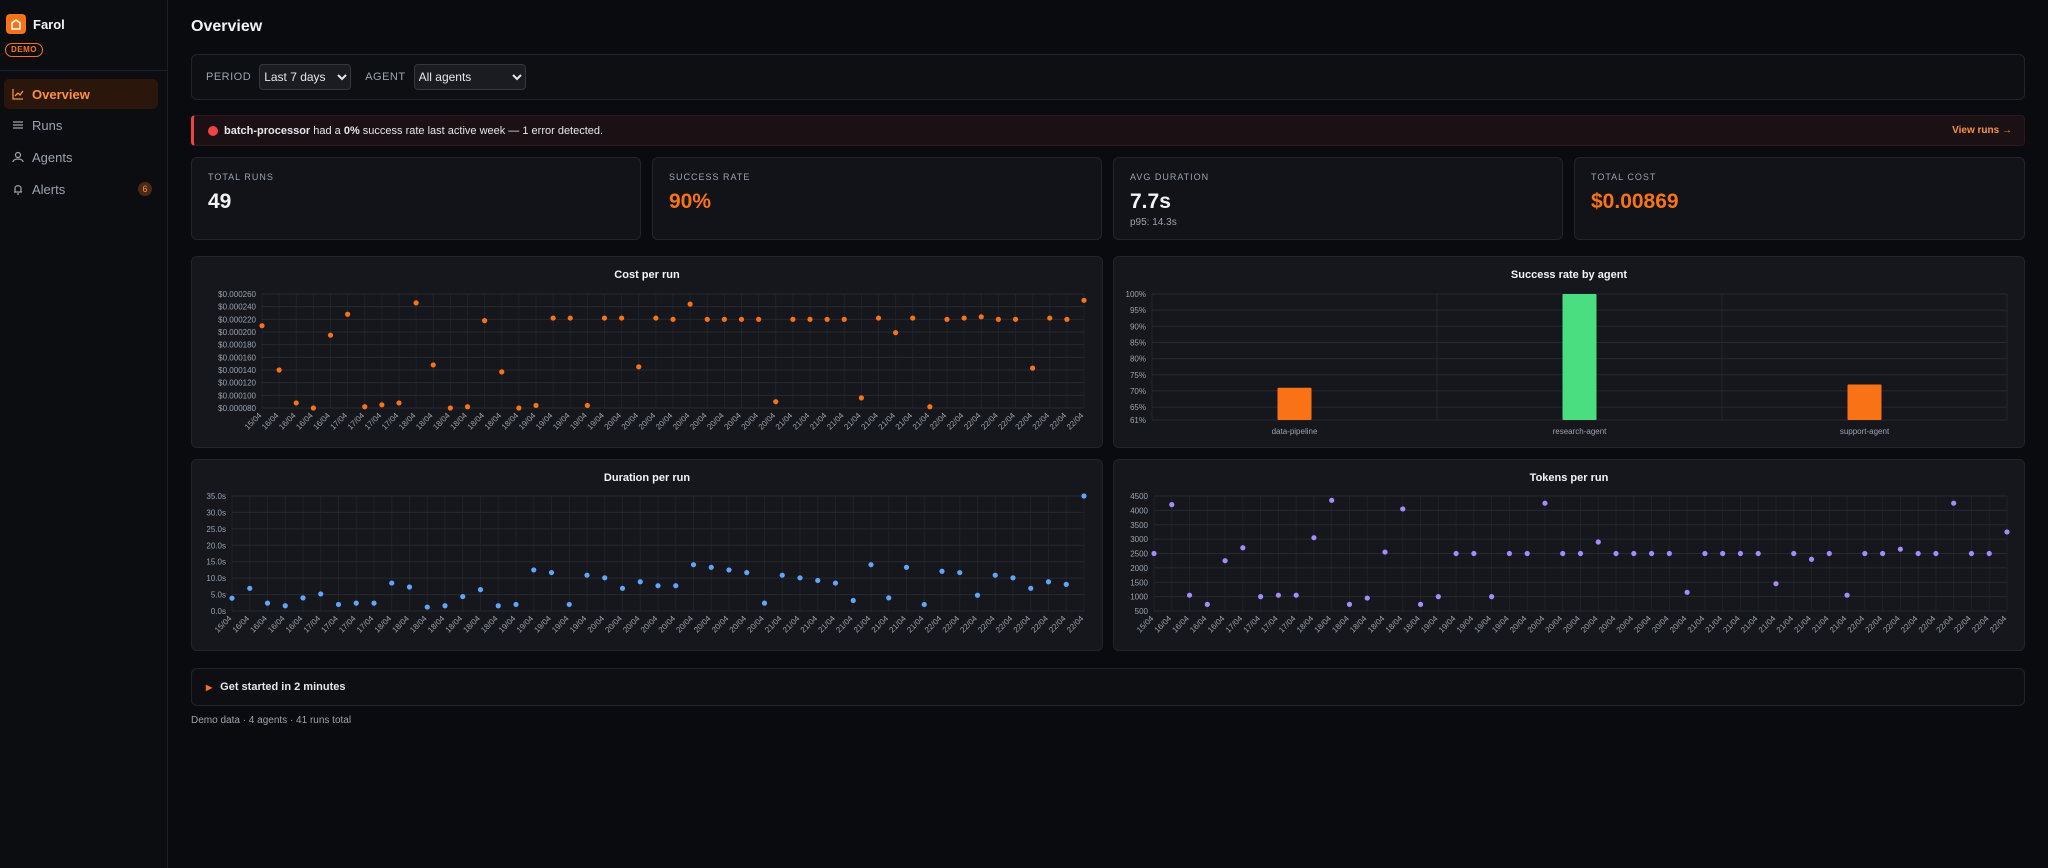  Describe the element at coordinates (1139, 539) in the screenshot. I see `y-tick-label: 3000` at that location.